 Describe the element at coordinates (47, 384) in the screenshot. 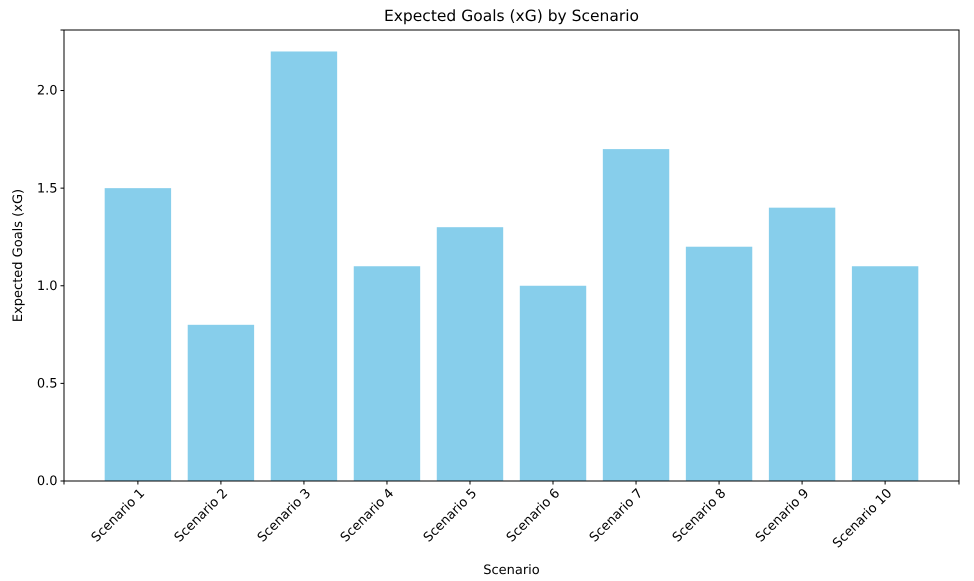

I see `y-tick-label: 0.5` at that location.